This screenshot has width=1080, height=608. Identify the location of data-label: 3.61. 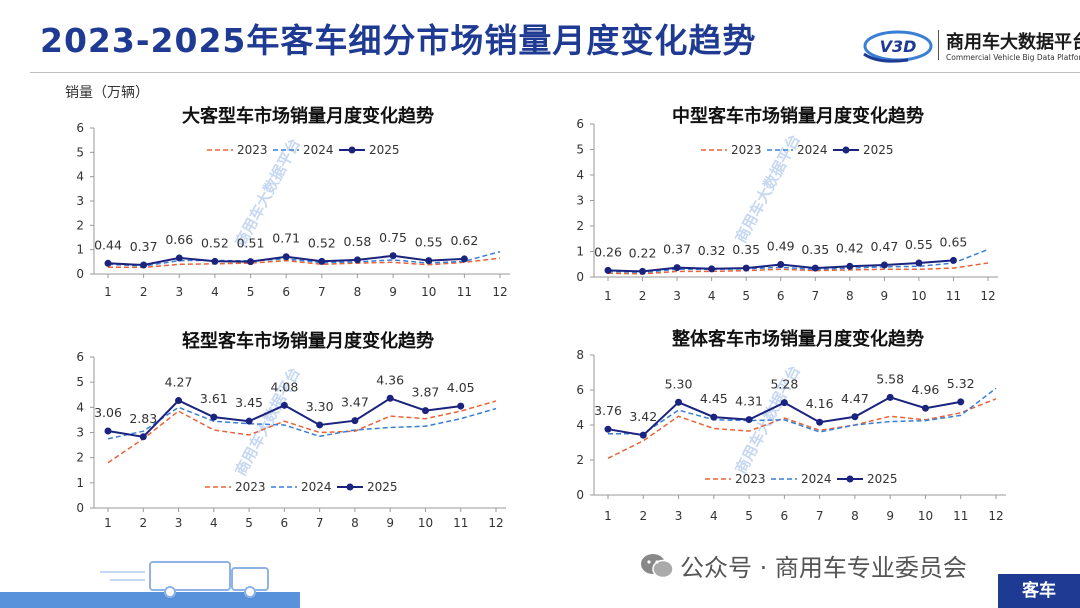
(214, 398).